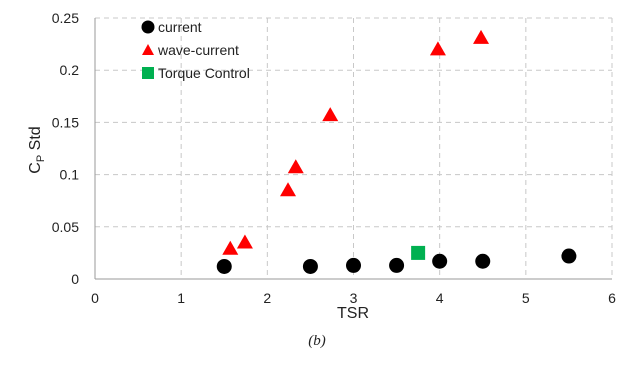 The width and height of the screenshot is (634, 367). I want to click on y-tick-labels: 0 0.05 0.1 0.15 0.2 0.25, so click(65, 148).